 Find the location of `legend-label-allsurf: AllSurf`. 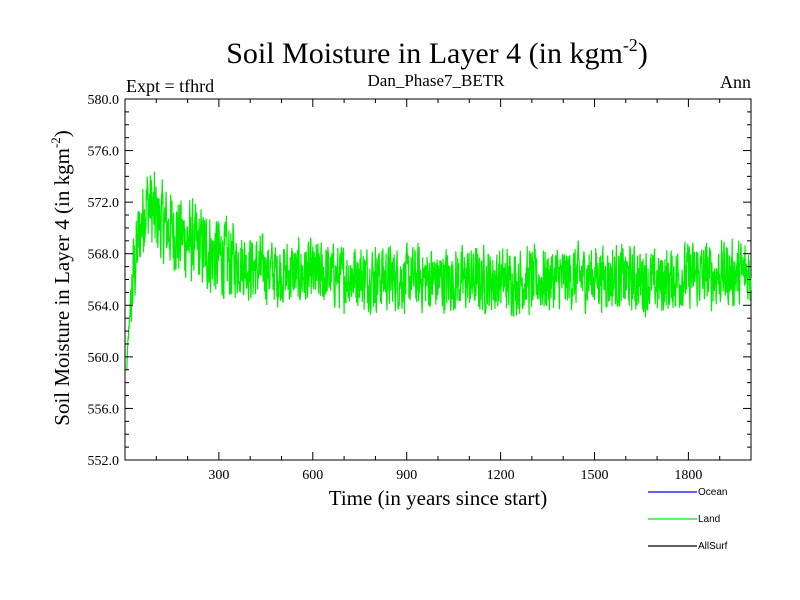

legend-label-allsurf: AllSurf is located at coordinates (713, 546).